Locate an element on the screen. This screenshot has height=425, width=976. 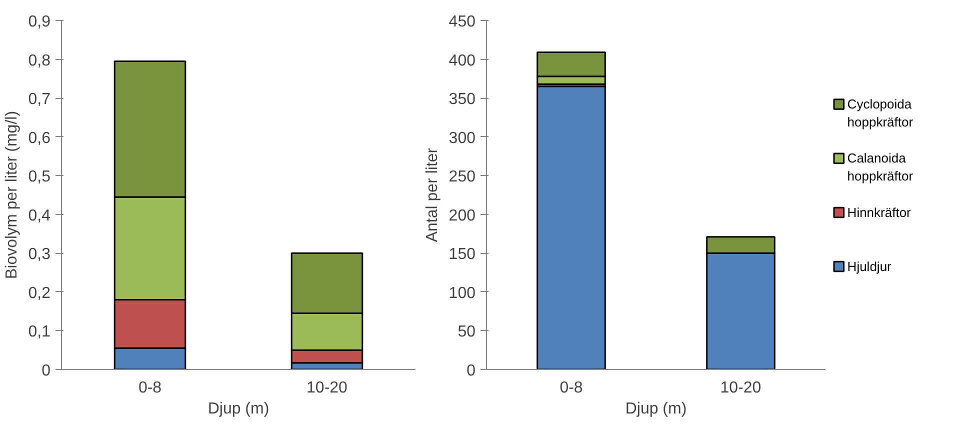
legend-label: Hjuldjur is located at coordinates (869, 266).